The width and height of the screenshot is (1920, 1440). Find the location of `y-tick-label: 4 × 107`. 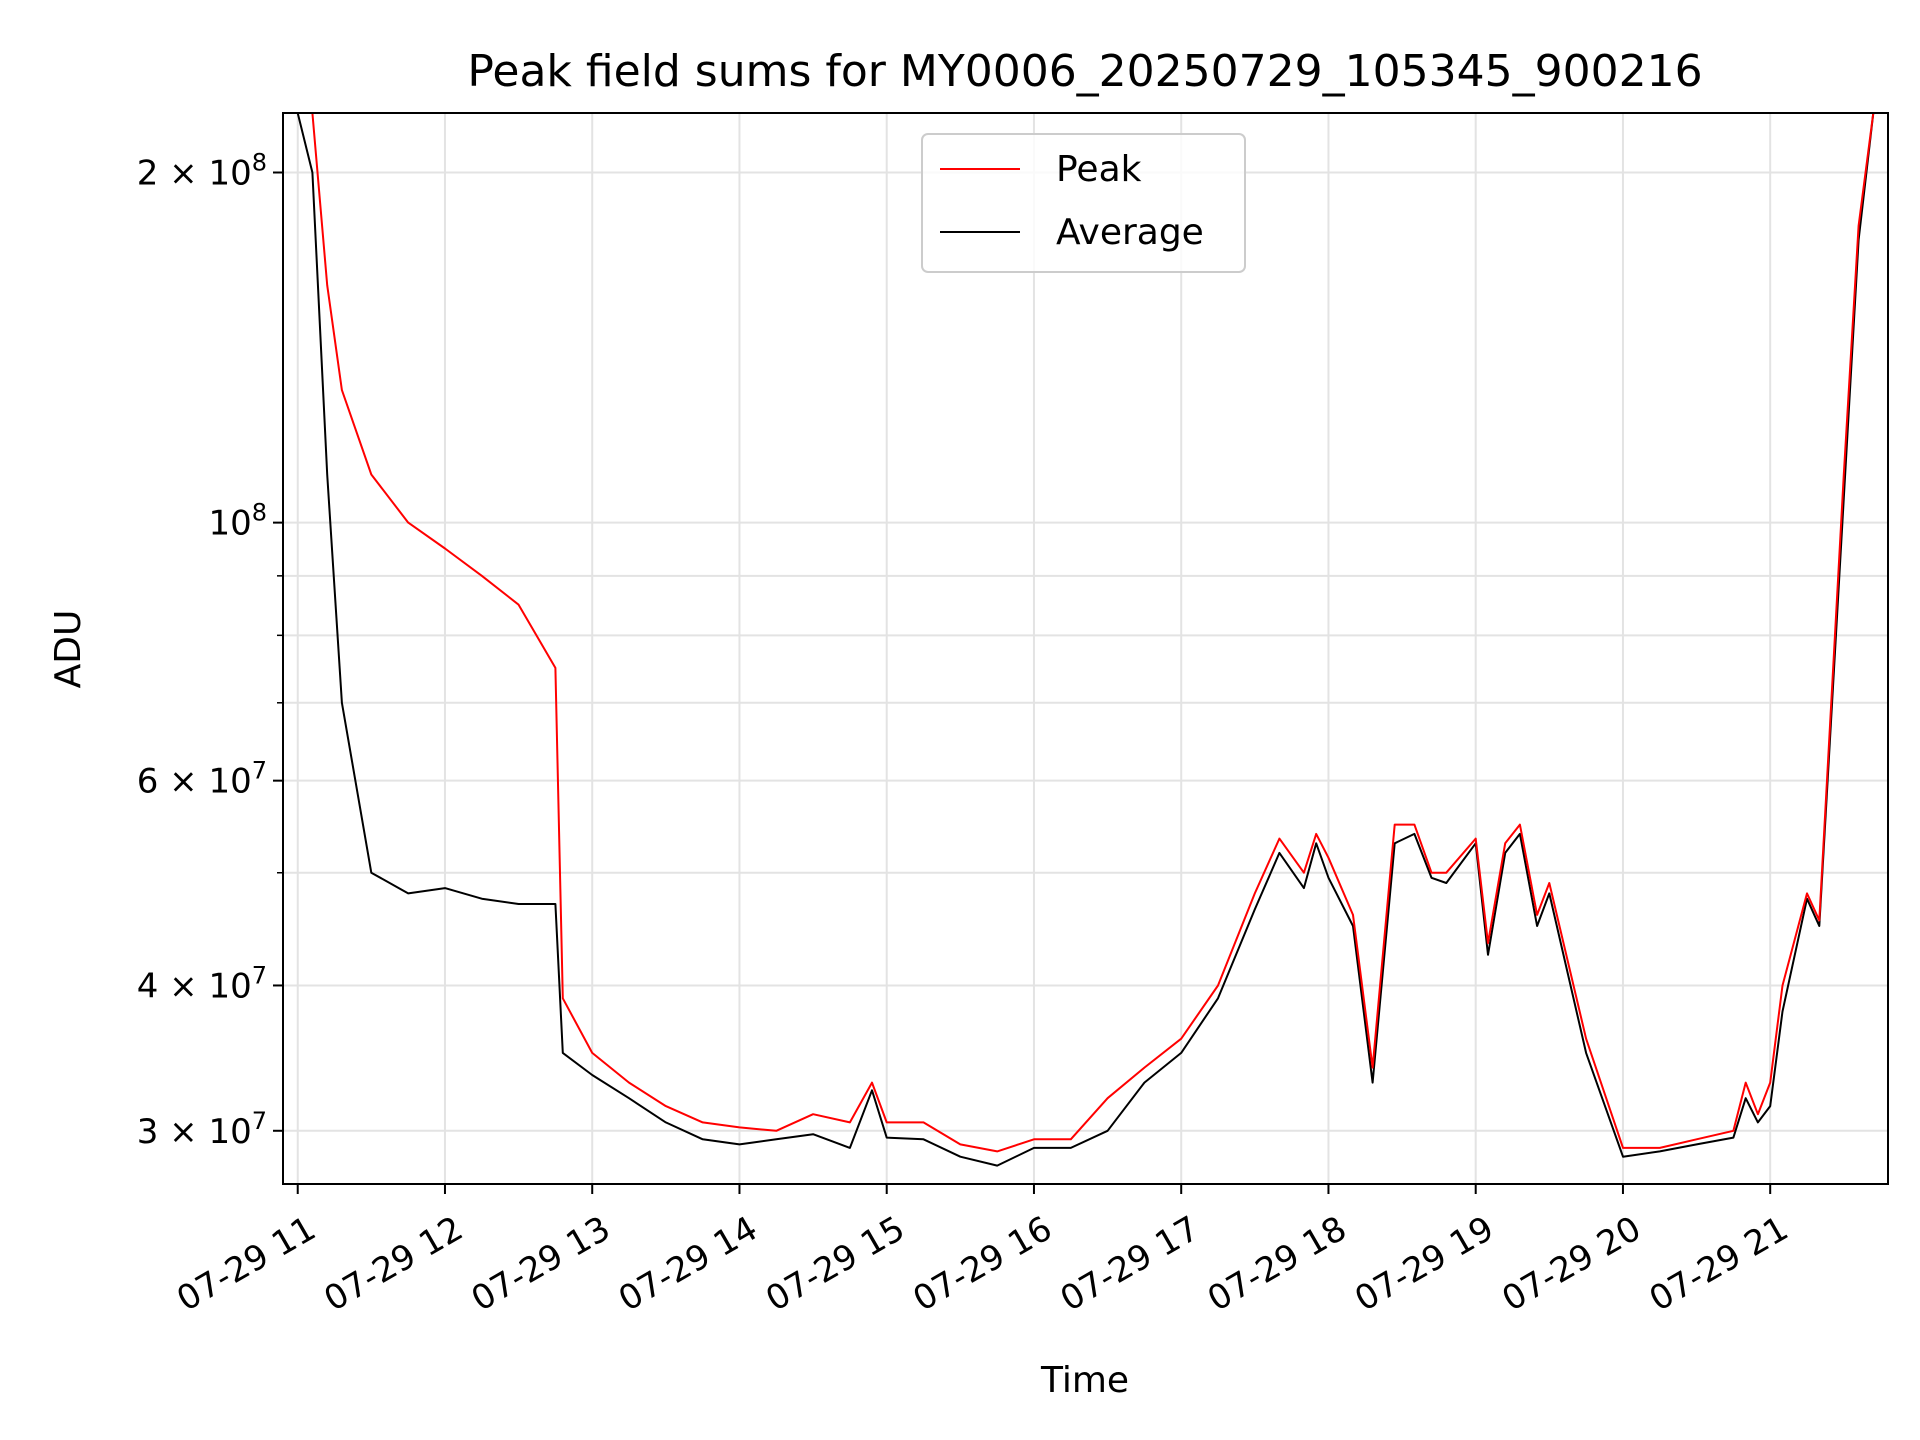

y-tick-label: 4 × 107 is located at coordinates (202, 983).